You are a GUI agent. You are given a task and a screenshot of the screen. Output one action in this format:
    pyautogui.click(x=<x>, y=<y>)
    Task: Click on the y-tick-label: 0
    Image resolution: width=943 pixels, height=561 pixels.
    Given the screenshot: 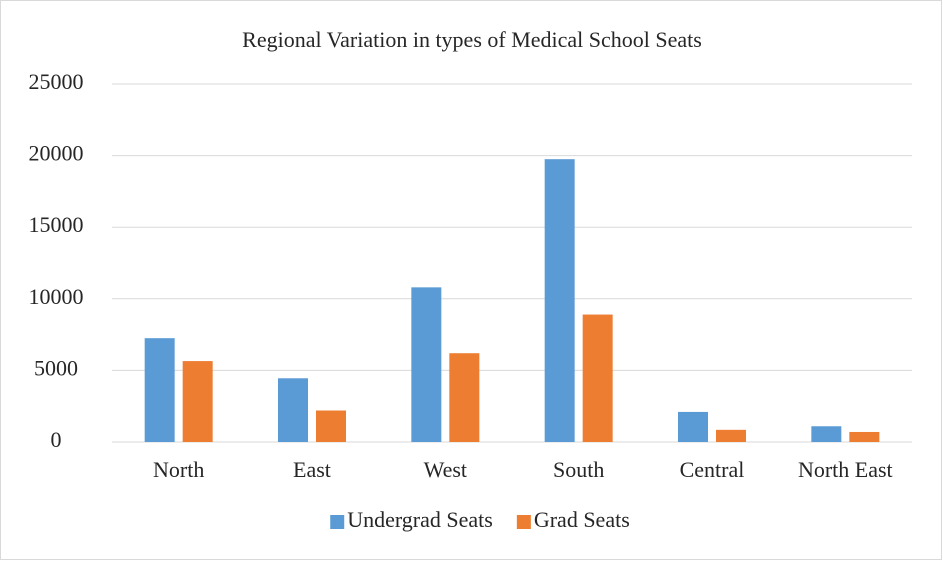 What is the action you would take?
    pyautogui.click(x=56, y=439)
    